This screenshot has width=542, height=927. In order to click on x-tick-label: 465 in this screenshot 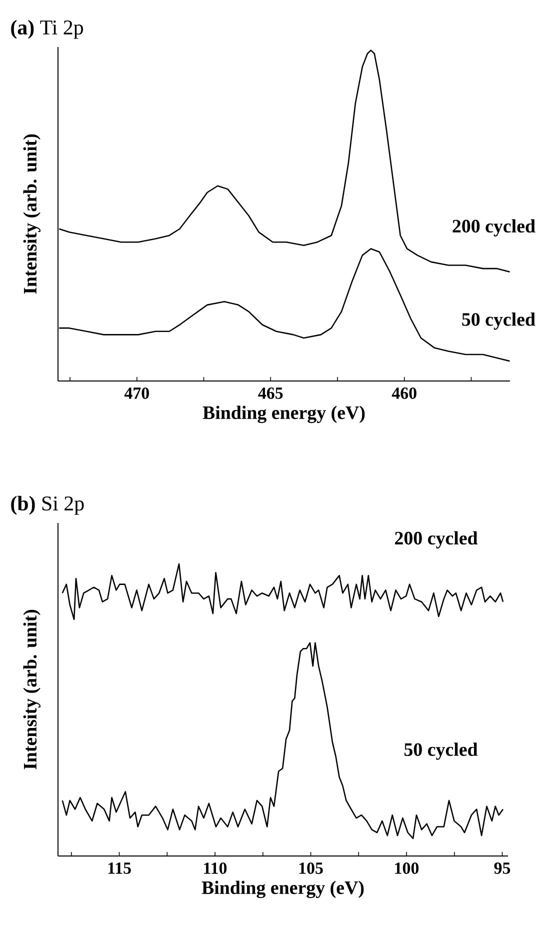, I will do `click(270, 393)`.